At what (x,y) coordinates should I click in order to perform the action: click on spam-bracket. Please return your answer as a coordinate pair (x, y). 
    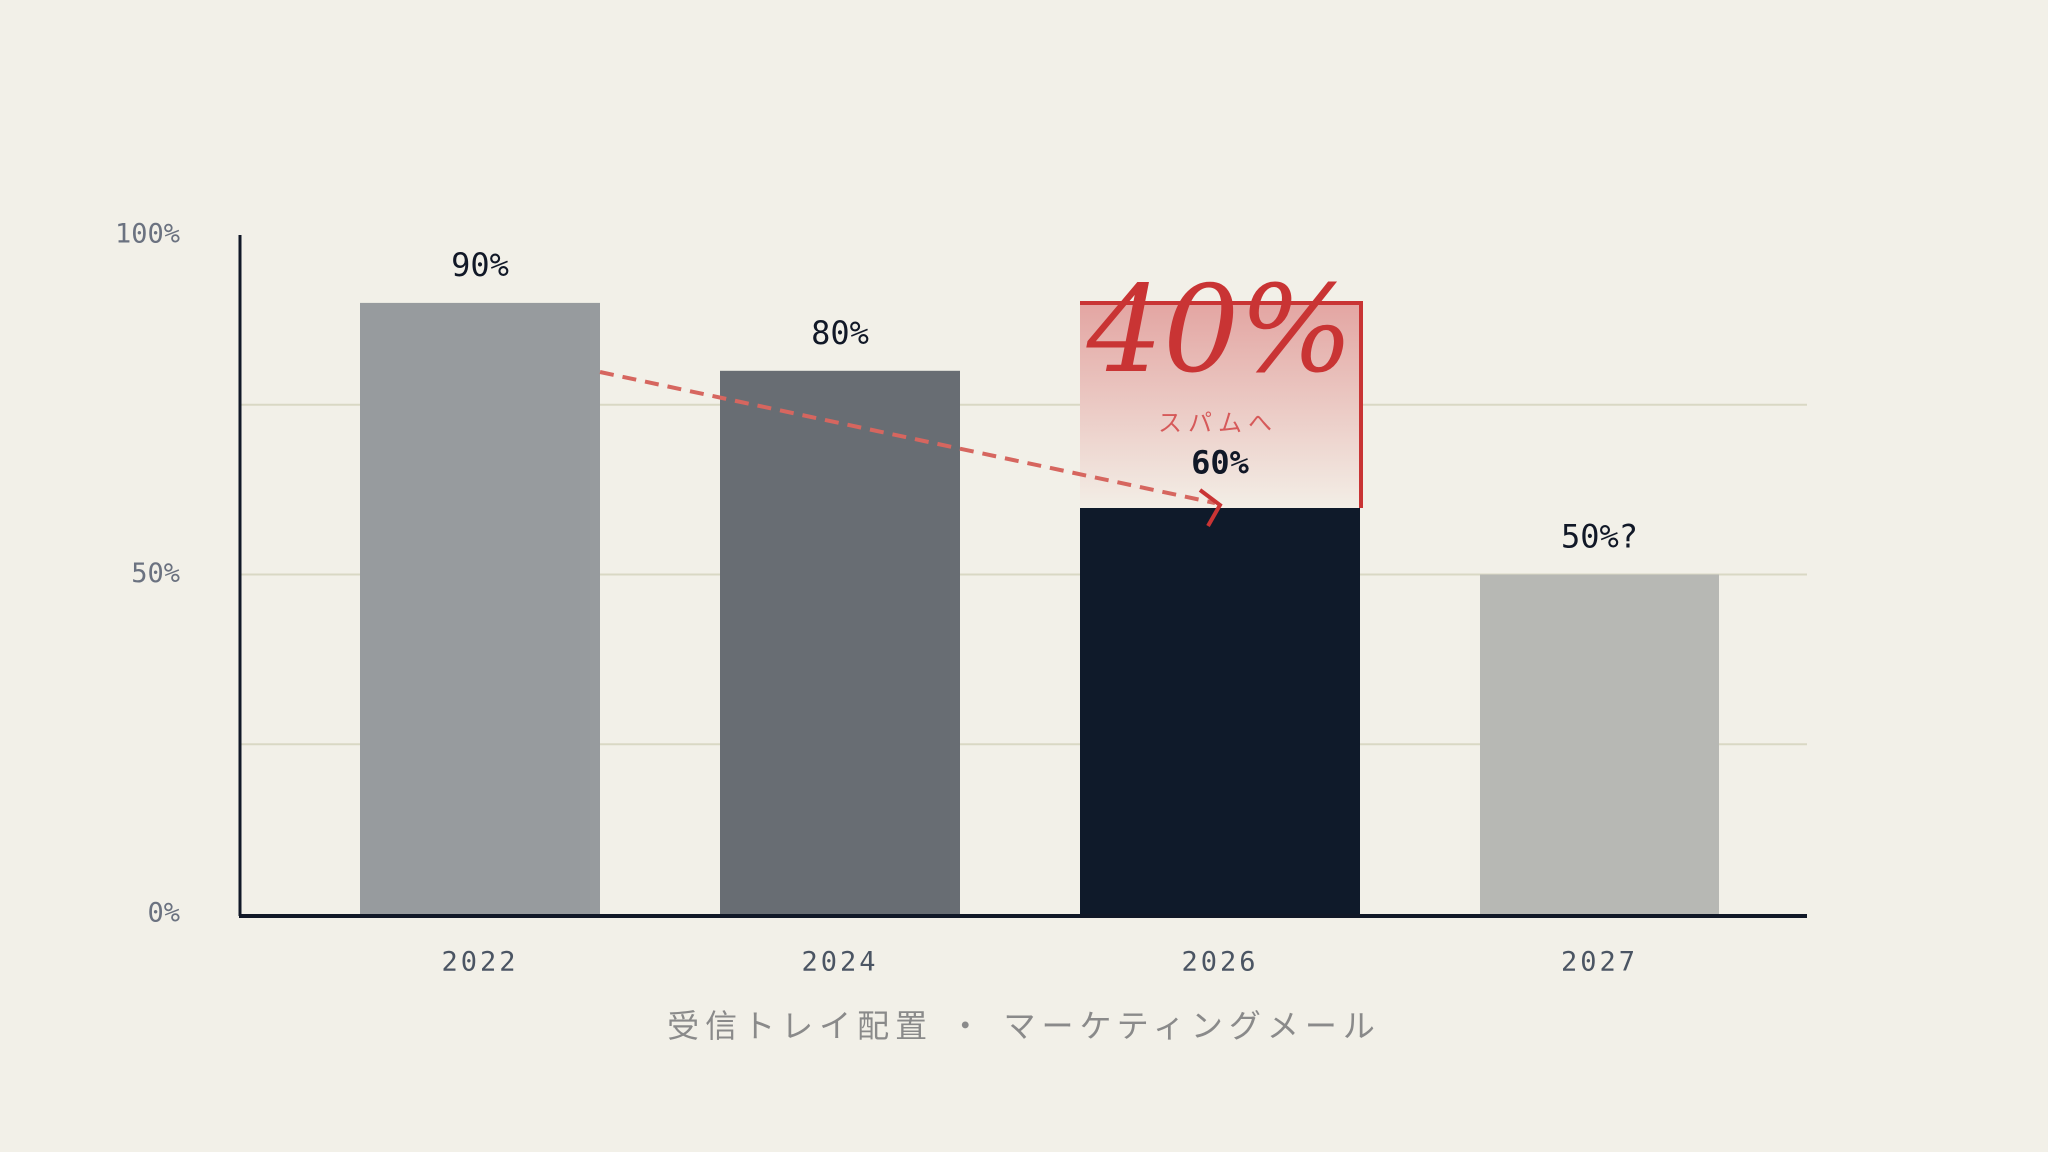
    Looking at the image, I should click on (1221, 404).